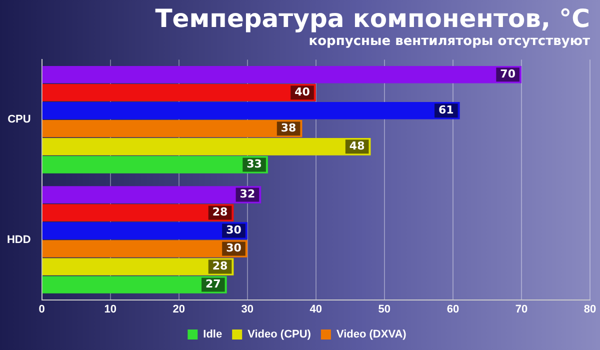 Image resolution: width=600 pixels, height=350 pixels. What do you see at coordinates (41, 309) in the screenshot?
I see `x-tick-label: 0` at bounding box center [41, 309].